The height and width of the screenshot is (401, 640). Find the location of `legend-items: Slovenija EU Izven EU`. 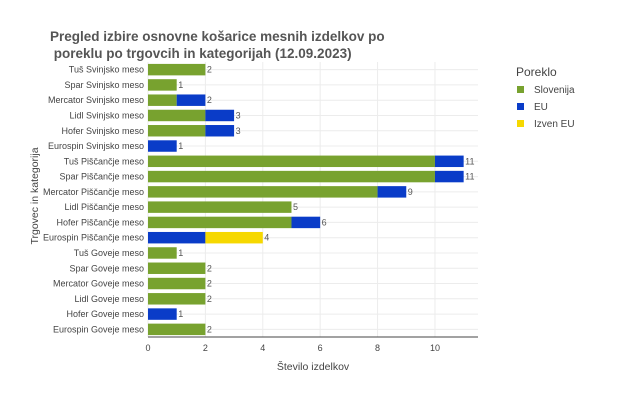

legend-items: Slovenija EU Izven EU is located at coordinates (546, 107).